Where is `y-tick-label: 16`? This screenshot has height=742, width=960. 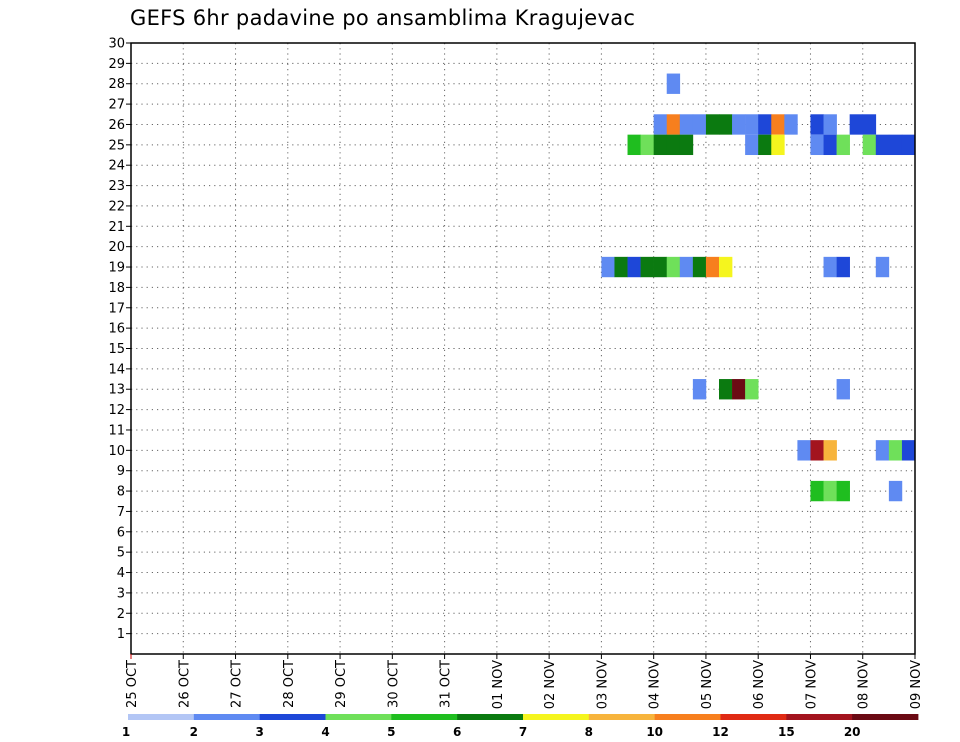
y-tick-label: 16 is located at coordinates (116, 329).